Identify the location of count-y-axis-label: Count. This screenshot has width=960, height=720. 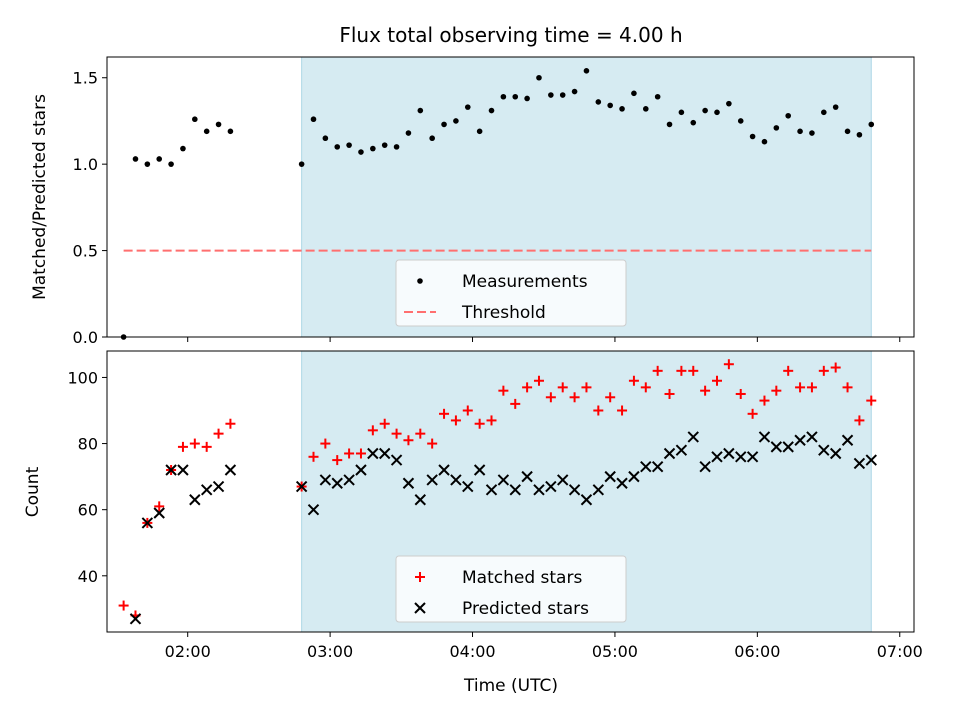
(33, 491).